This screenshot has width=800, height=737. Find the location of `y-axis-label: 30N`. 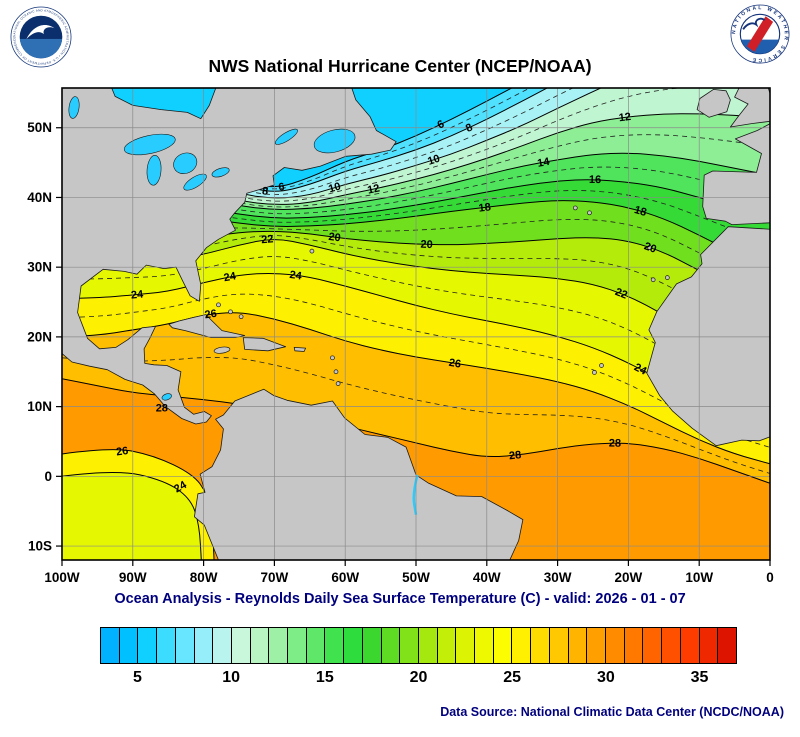

y-axis-label: 30N is located at coordinates (39, 267).